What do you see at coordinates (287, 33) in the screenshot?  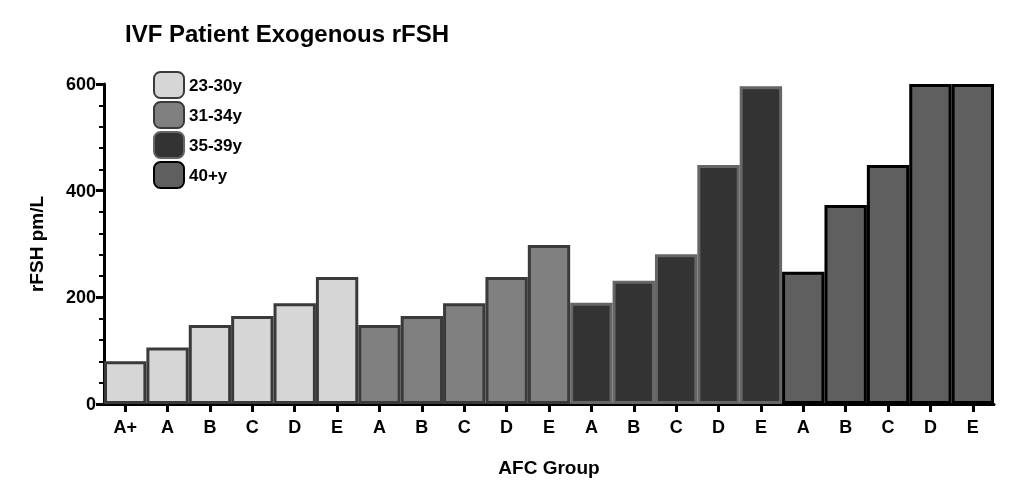 I see `chart-title: IVF Patient Exogenous rFSH` at bounding box center [287, 33].